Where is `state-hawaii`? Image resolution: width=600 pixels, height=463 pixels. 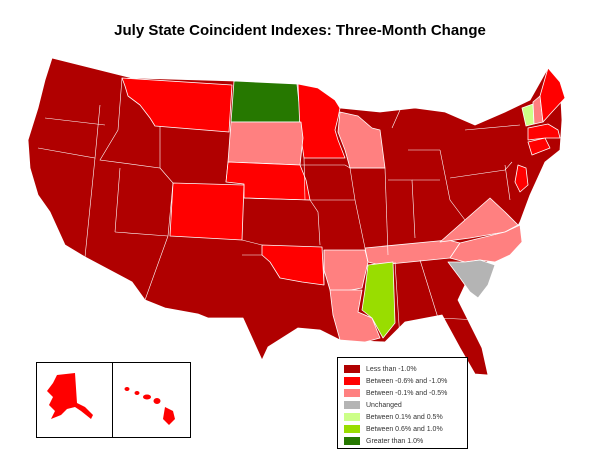 state-hawaii is located at coordinates (149, 406).